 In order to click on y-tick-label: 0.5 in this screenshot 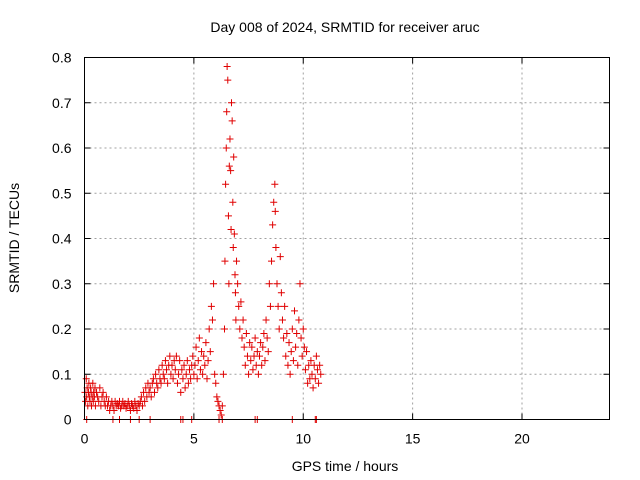, I will do `click(62, 193)`.